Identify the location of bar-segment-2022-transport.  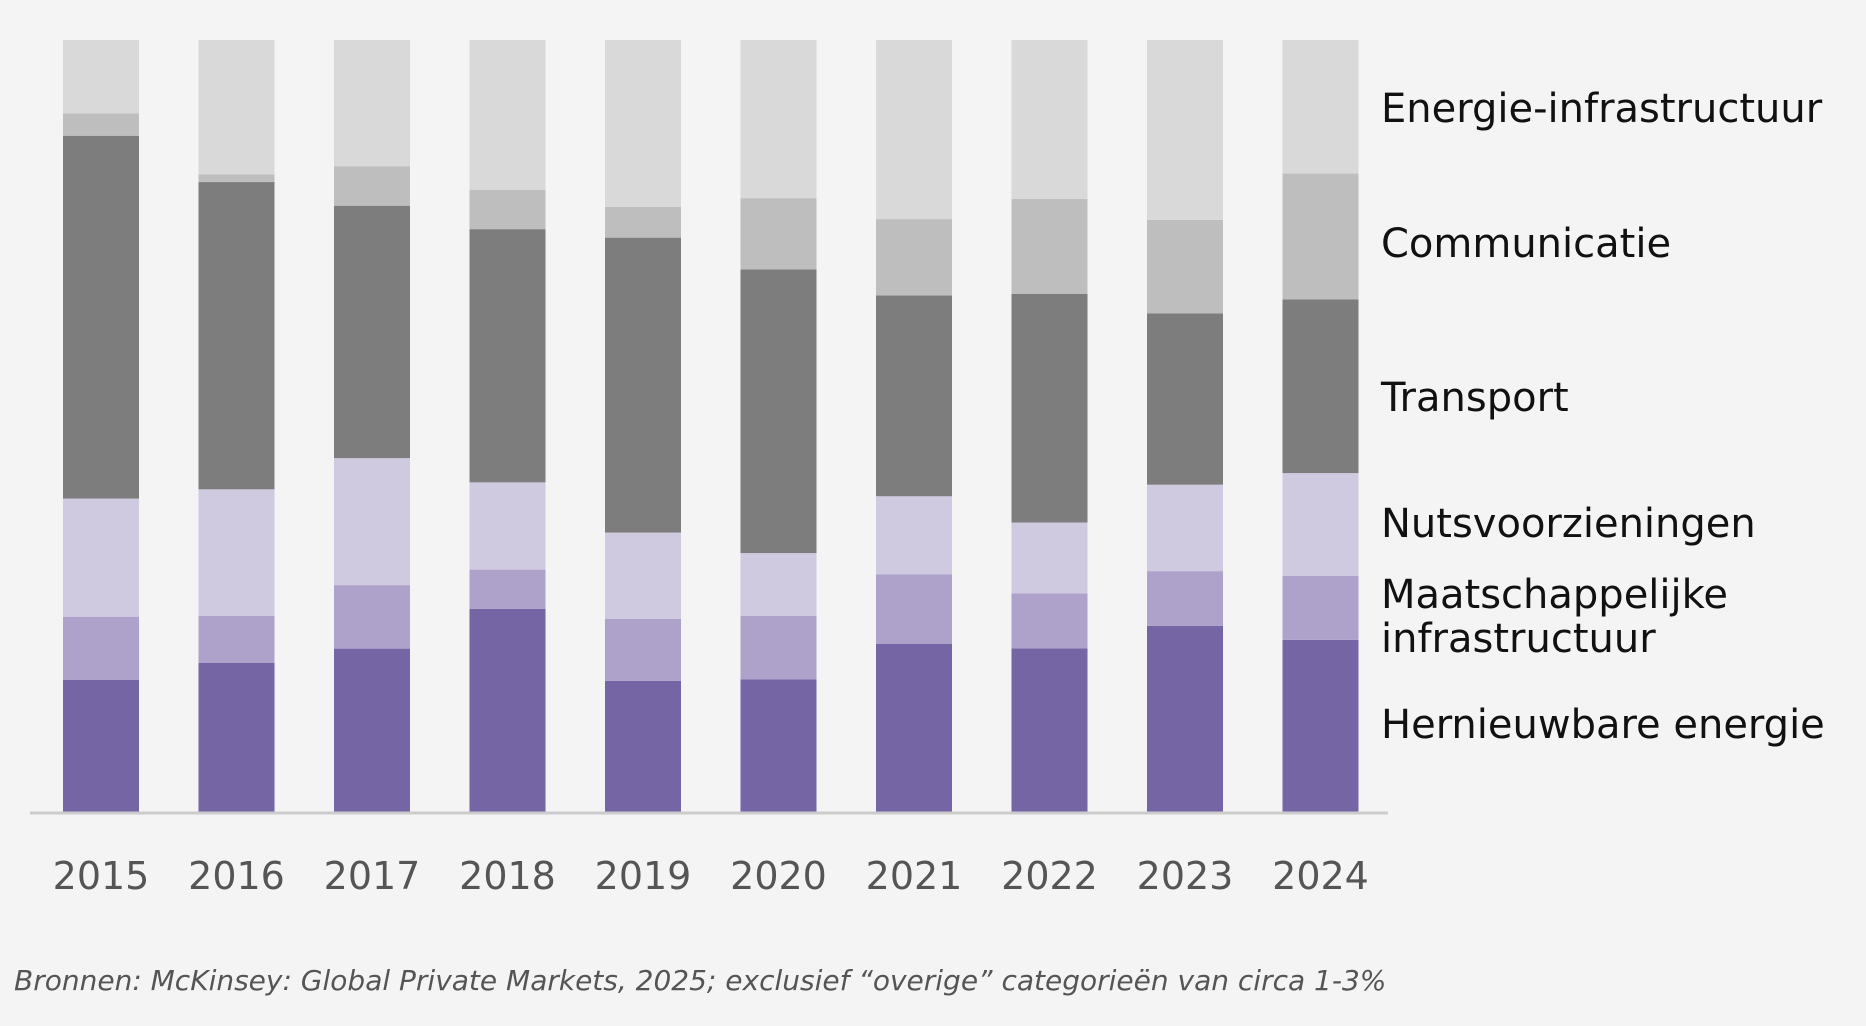
(1049, 408).